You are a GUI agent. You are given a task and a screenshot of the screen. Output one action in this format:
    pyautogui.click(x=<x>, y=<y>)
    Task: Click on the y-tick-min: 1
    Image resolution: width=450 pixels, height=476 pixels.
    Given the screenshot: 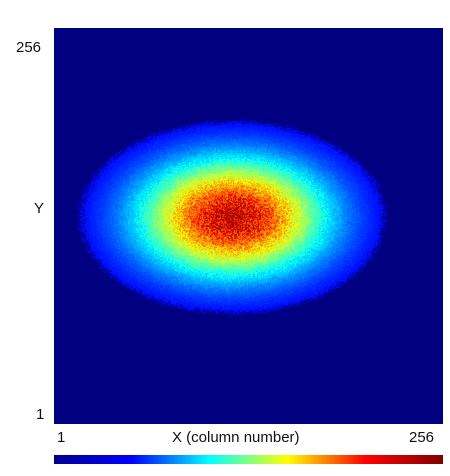 What is the action you would take?
    pyautogui.click(x=40, y=414)
    